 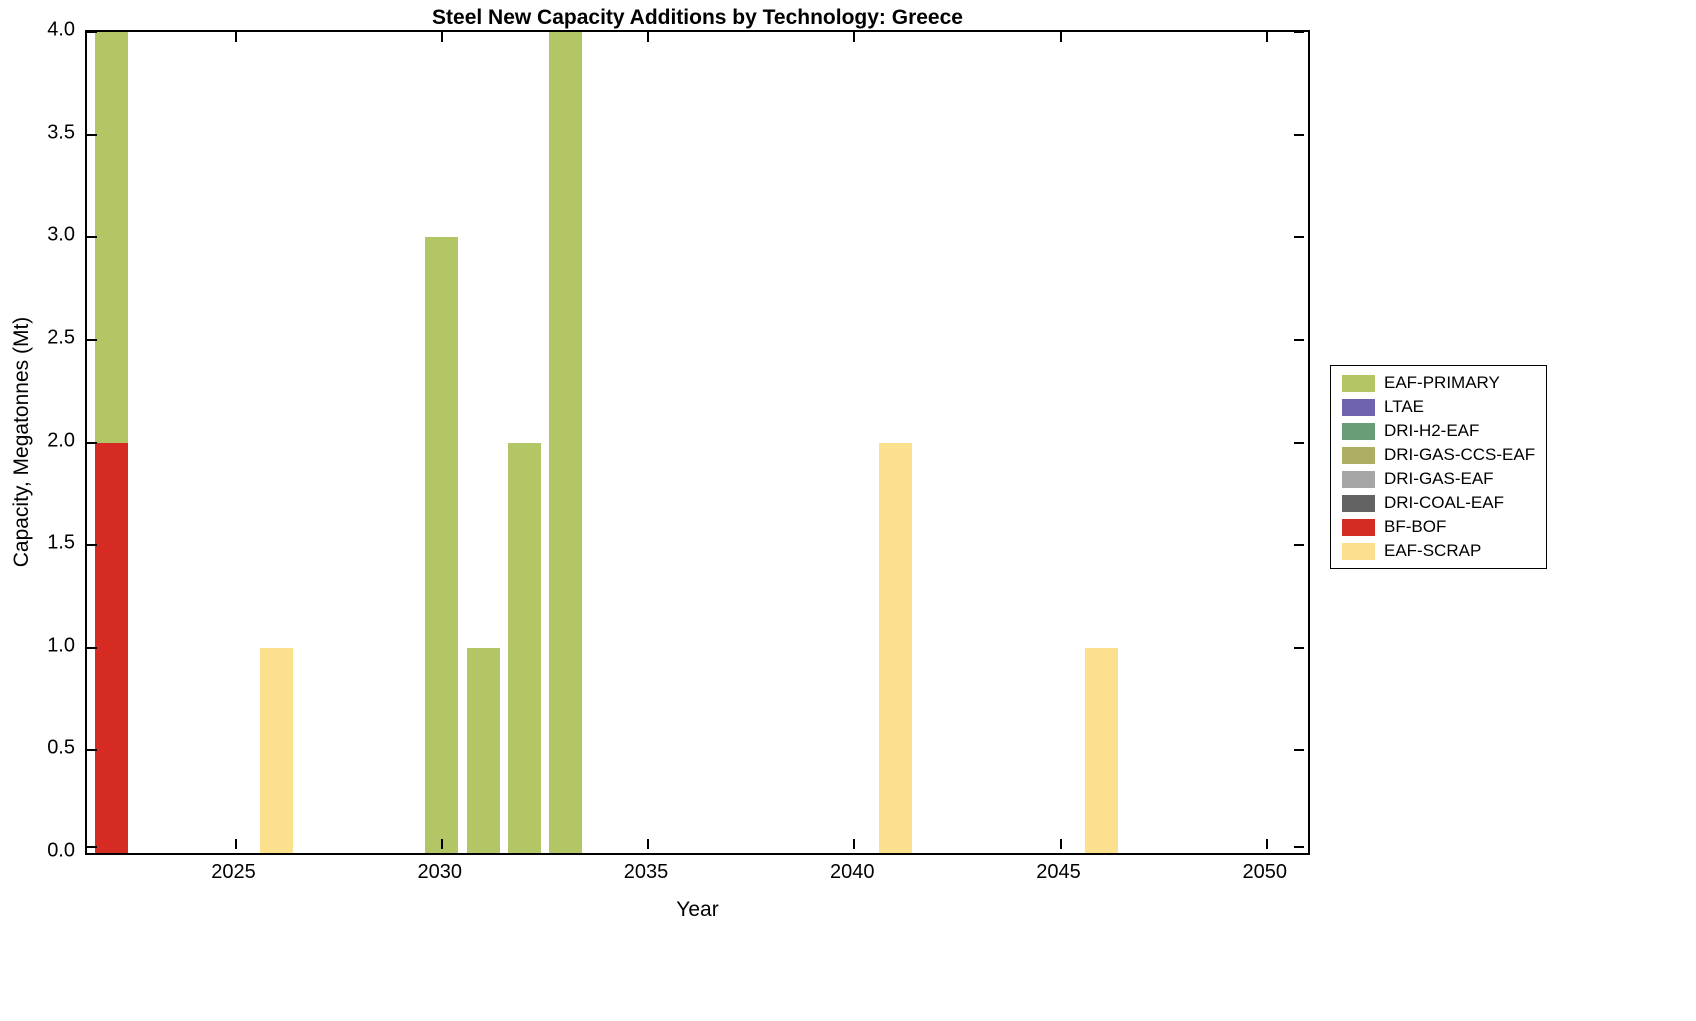 I want to click on bar-segment-2031-EAF-PRIMARY, so click(x=483, y=750).